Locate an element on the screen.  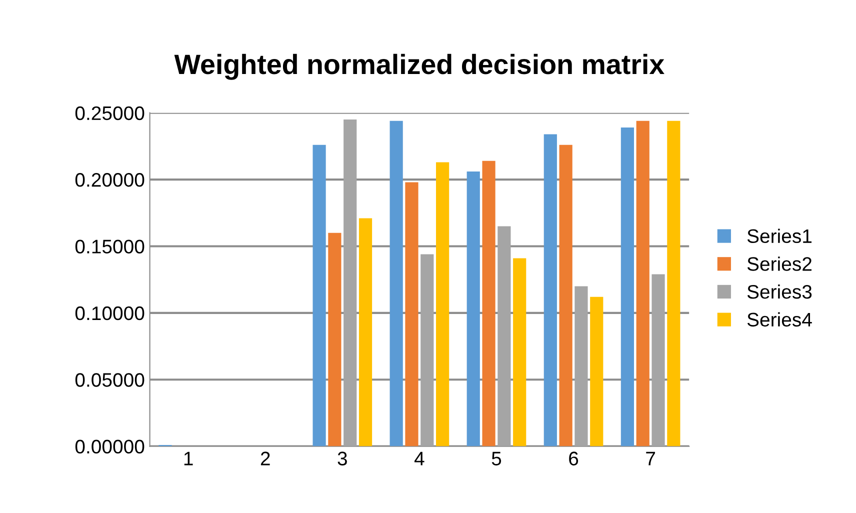
x-tick-label: 6 is located at coordinates (573, 459).